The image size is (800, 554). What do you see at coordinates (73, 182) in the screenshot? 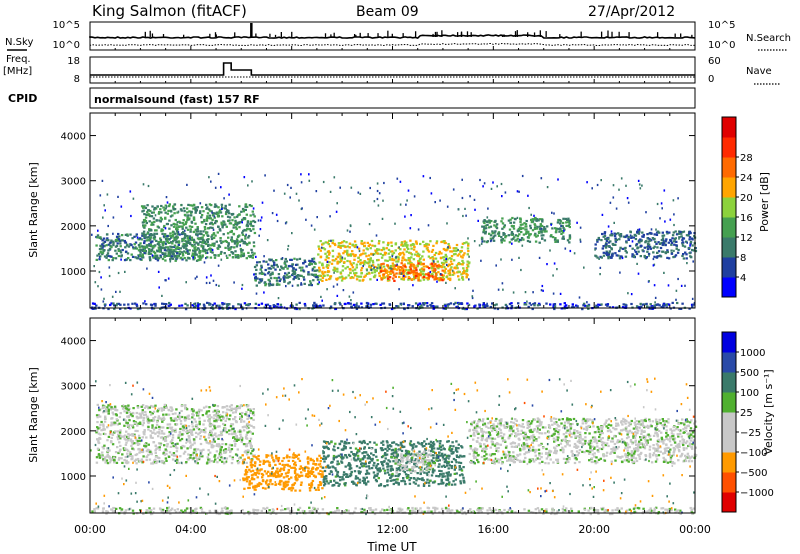
I see `y-tick-label: 3000` at bounding box center [73, 182].